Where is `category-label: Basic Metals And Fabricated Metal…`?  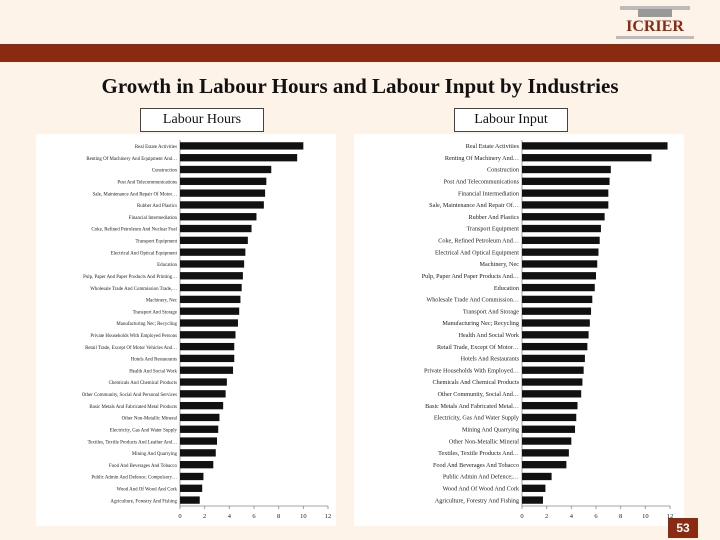
category-label: Basic Metals And Fabricated Metal… is located at coordinates (472, 406).